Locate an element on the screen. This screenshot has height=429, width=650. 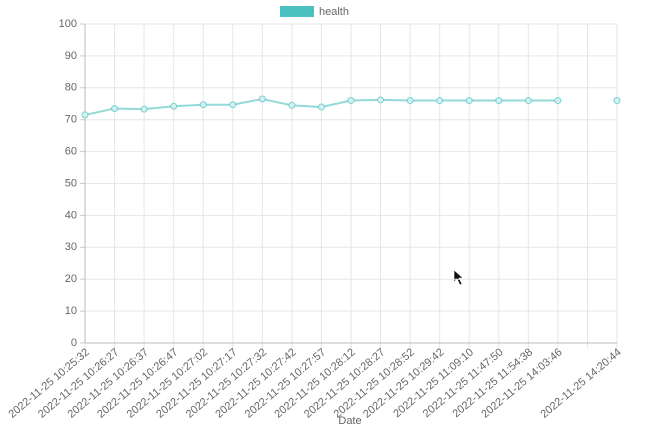
y-tick-label: 70 is located at coordinates (71, 120).